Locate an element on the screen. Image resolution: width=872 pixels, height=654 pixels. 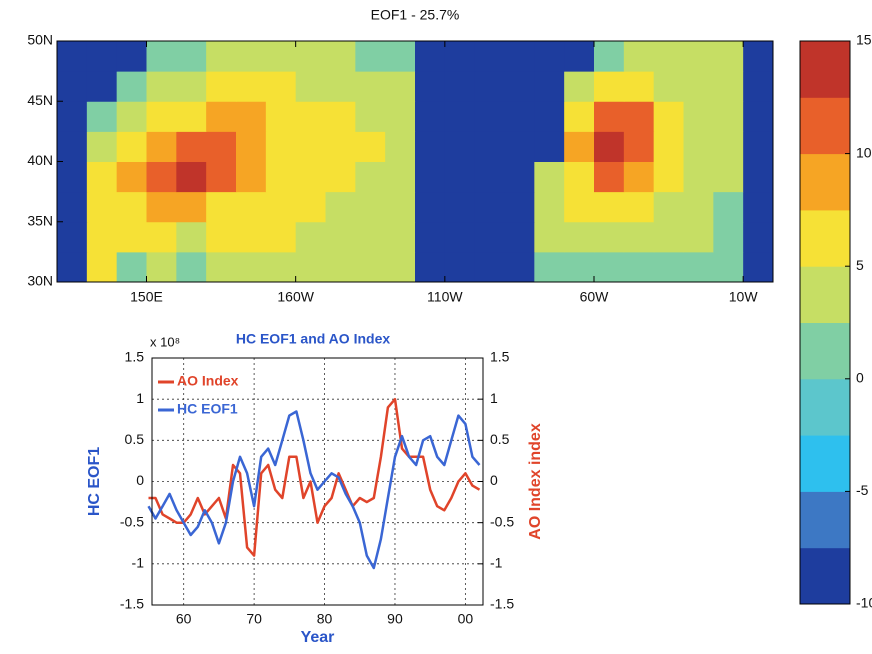
y-tick-label: -1 is located at coordinates (138, 563).